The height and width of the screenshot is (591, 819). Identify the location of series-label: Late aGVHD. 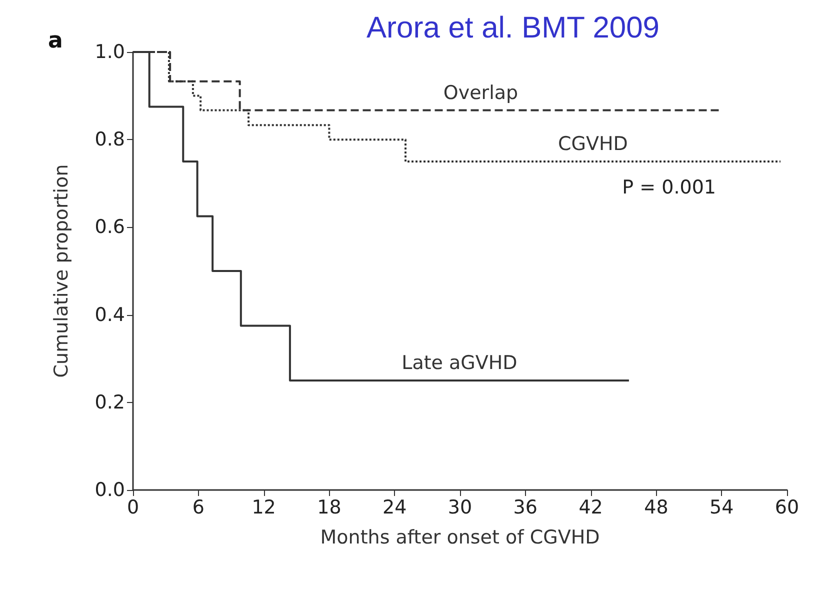
(460, 363).